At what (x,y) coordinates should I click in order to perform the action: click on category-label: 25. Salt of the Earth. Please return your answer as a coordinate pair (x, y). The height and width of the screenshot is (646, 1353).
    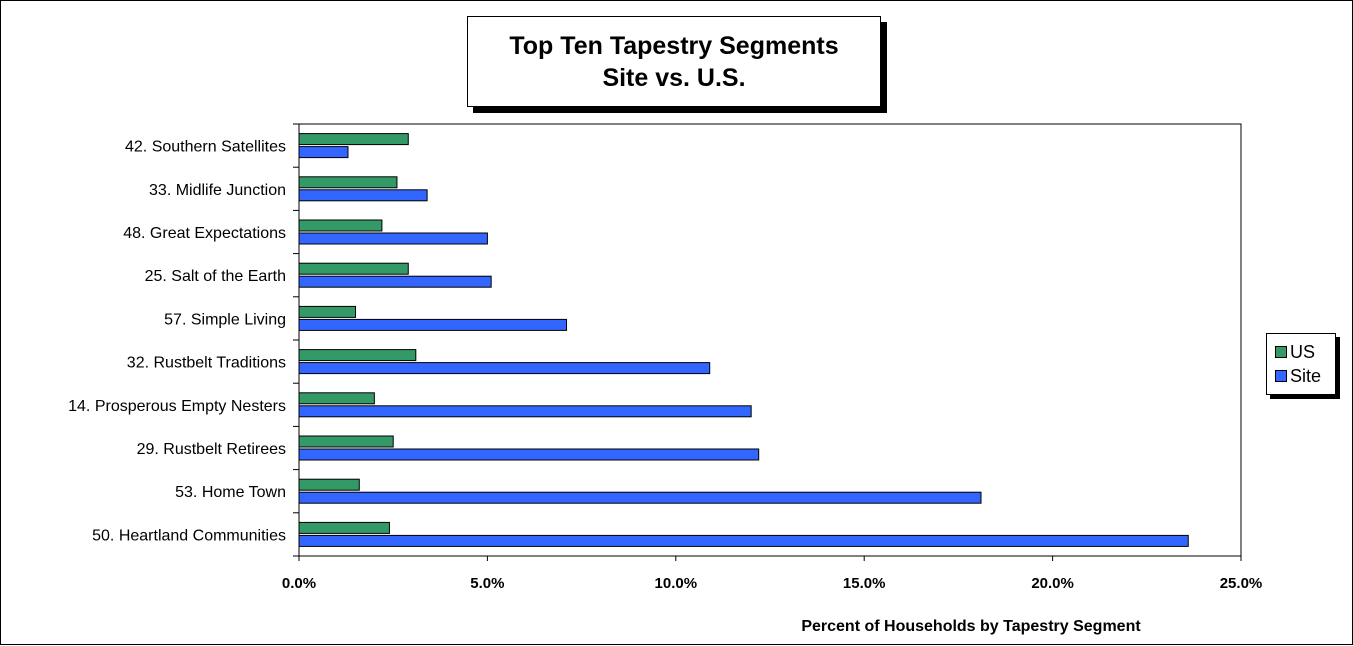
    Looking at the image, I should click on (215, 276).